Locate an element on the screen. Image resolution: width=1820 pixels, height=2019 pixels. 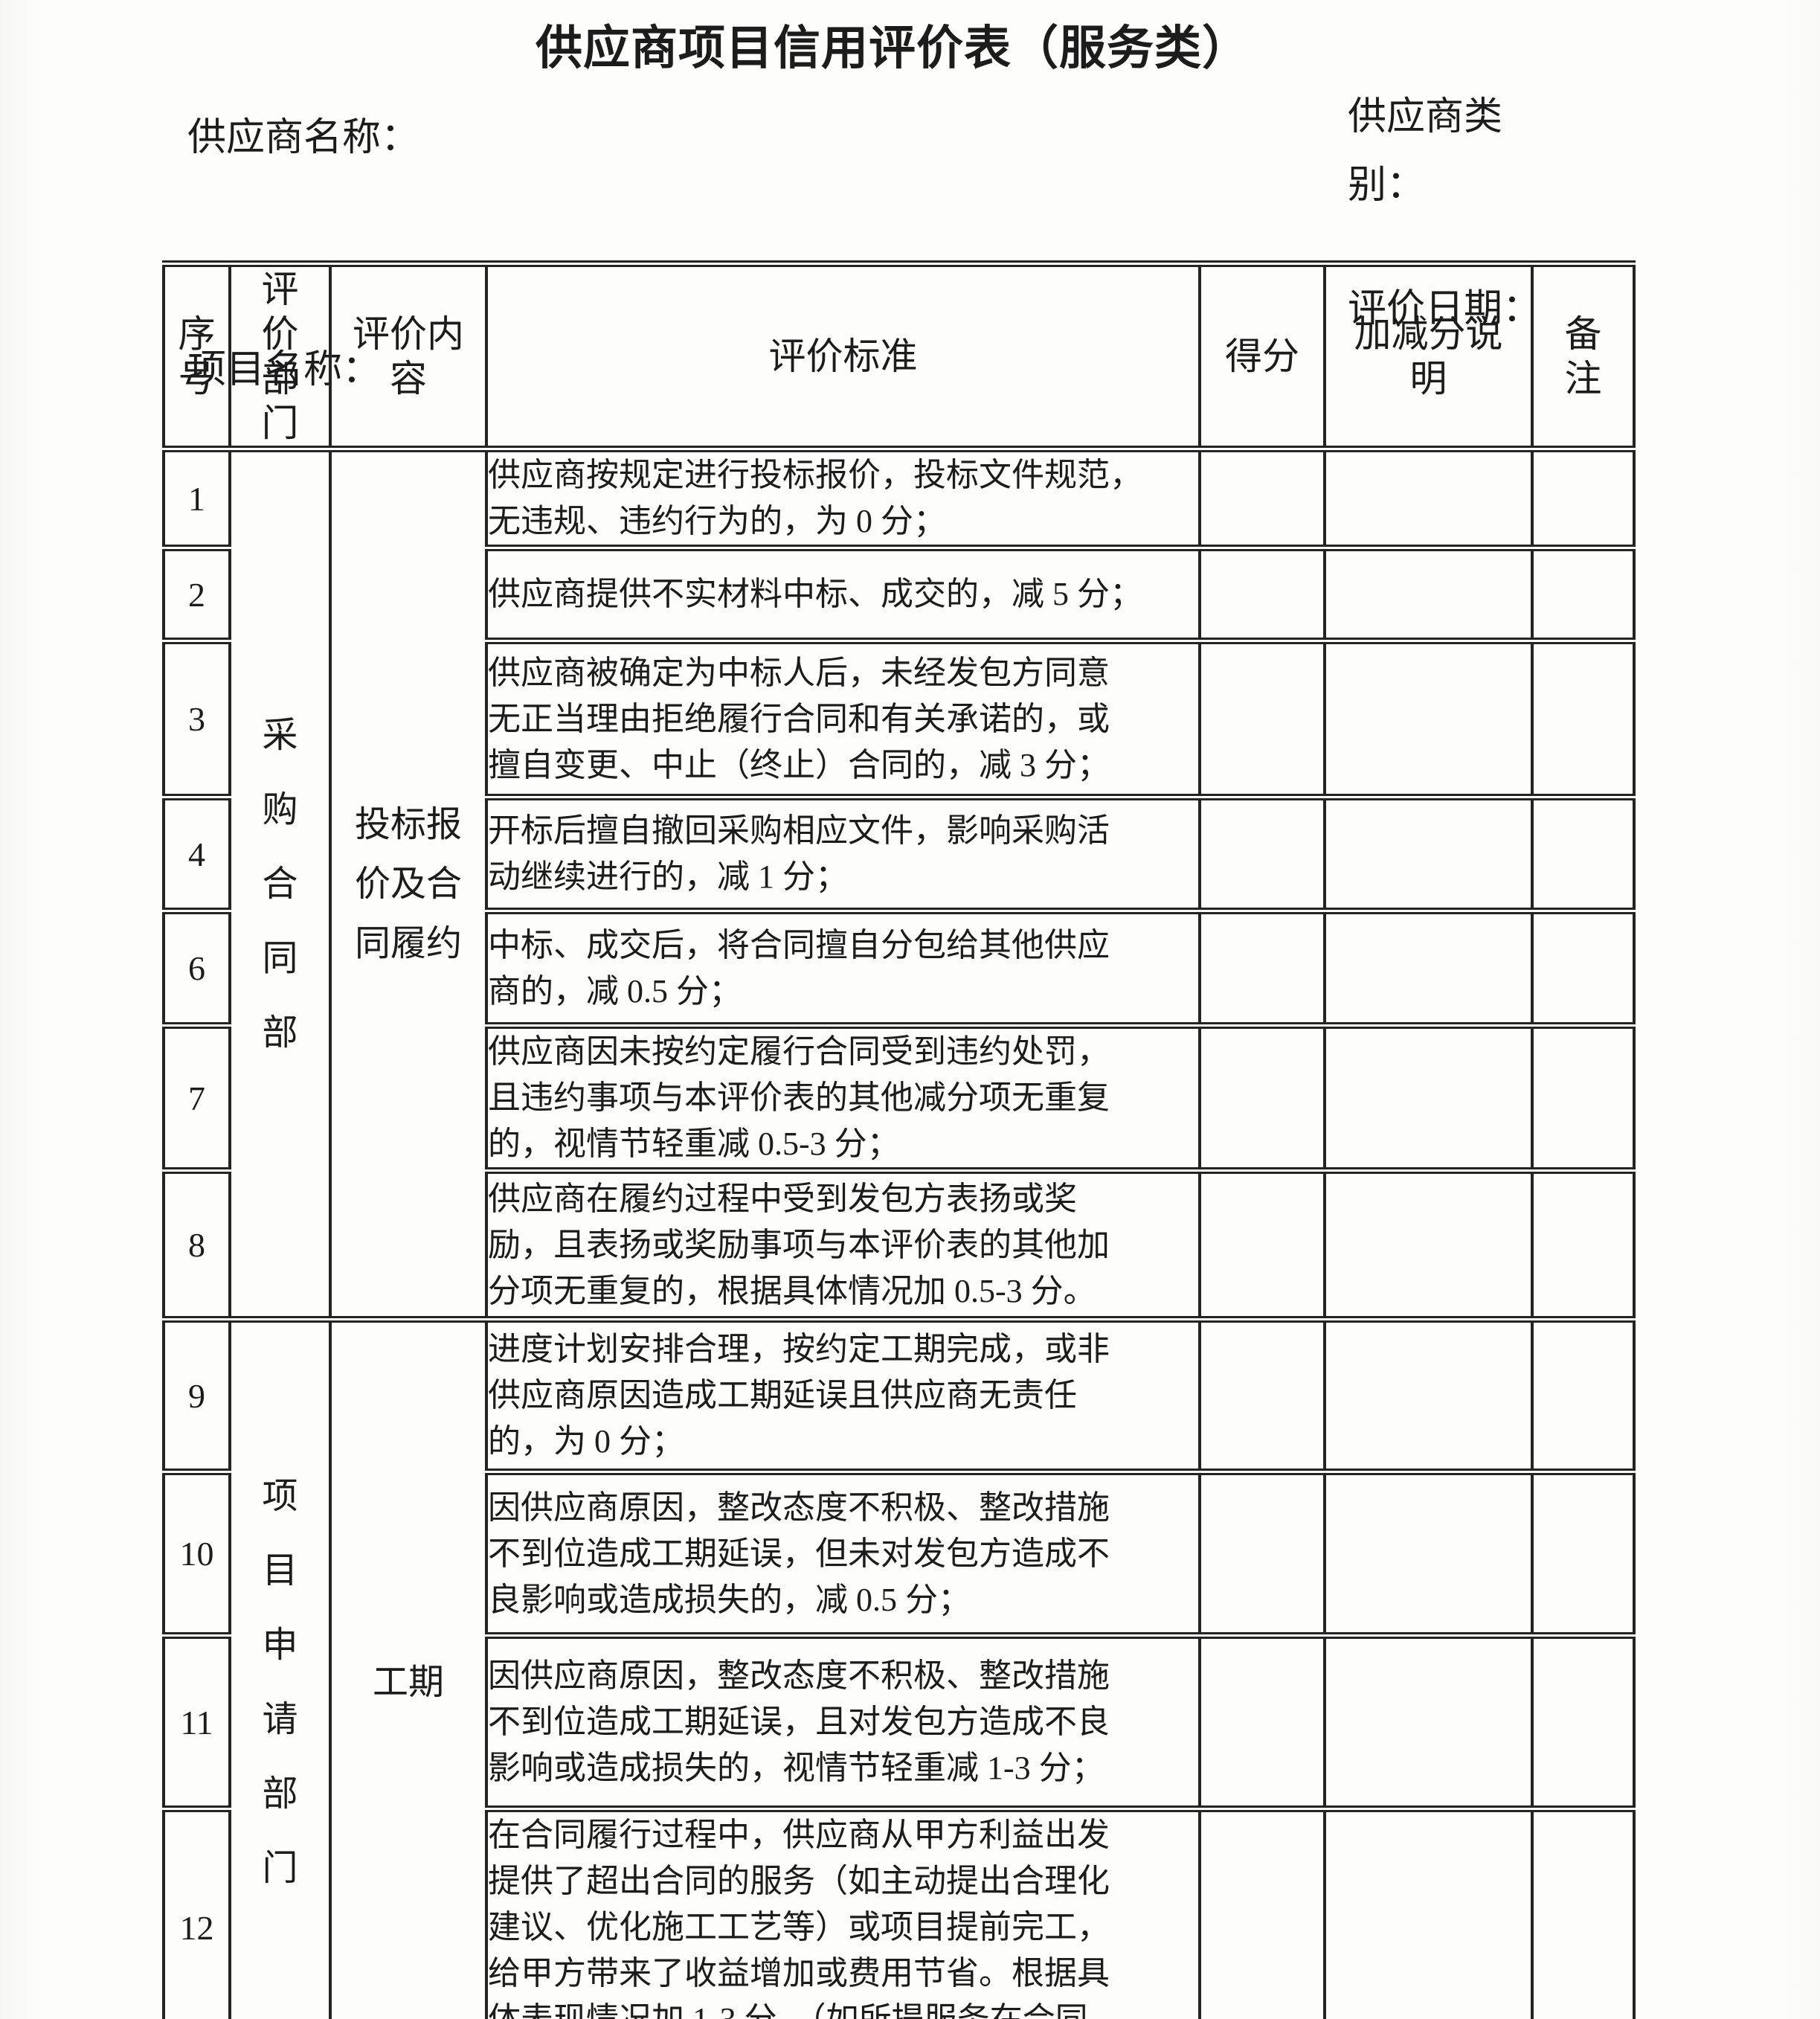
col-header-score: 得分 is located at coordinates (1262, 356).